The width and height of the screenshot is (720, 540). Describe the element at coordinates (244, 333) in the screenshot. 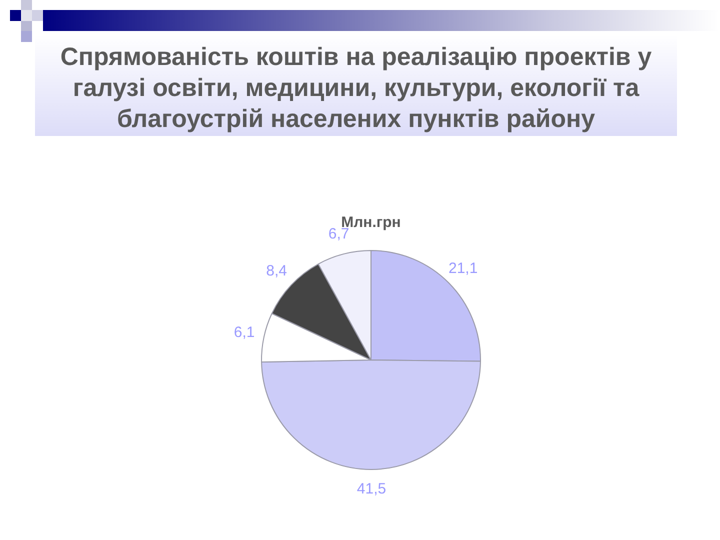

I see `data-label: 6,1` at that location.